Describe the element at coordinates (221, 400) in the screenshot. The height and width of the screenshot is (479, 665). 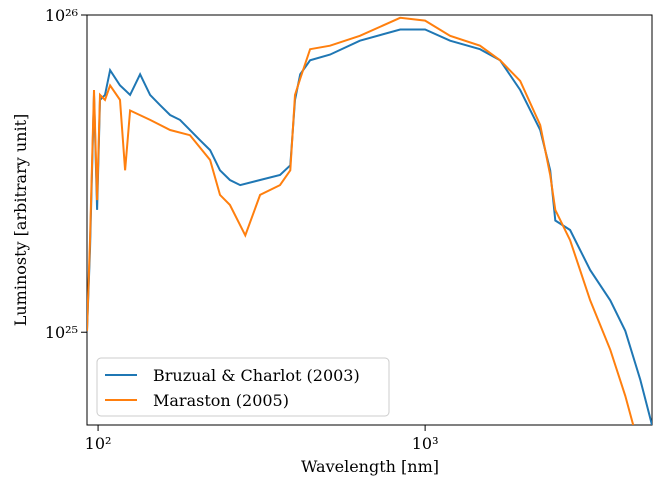
I see `legend-label: Maraston (2005)` at that location.